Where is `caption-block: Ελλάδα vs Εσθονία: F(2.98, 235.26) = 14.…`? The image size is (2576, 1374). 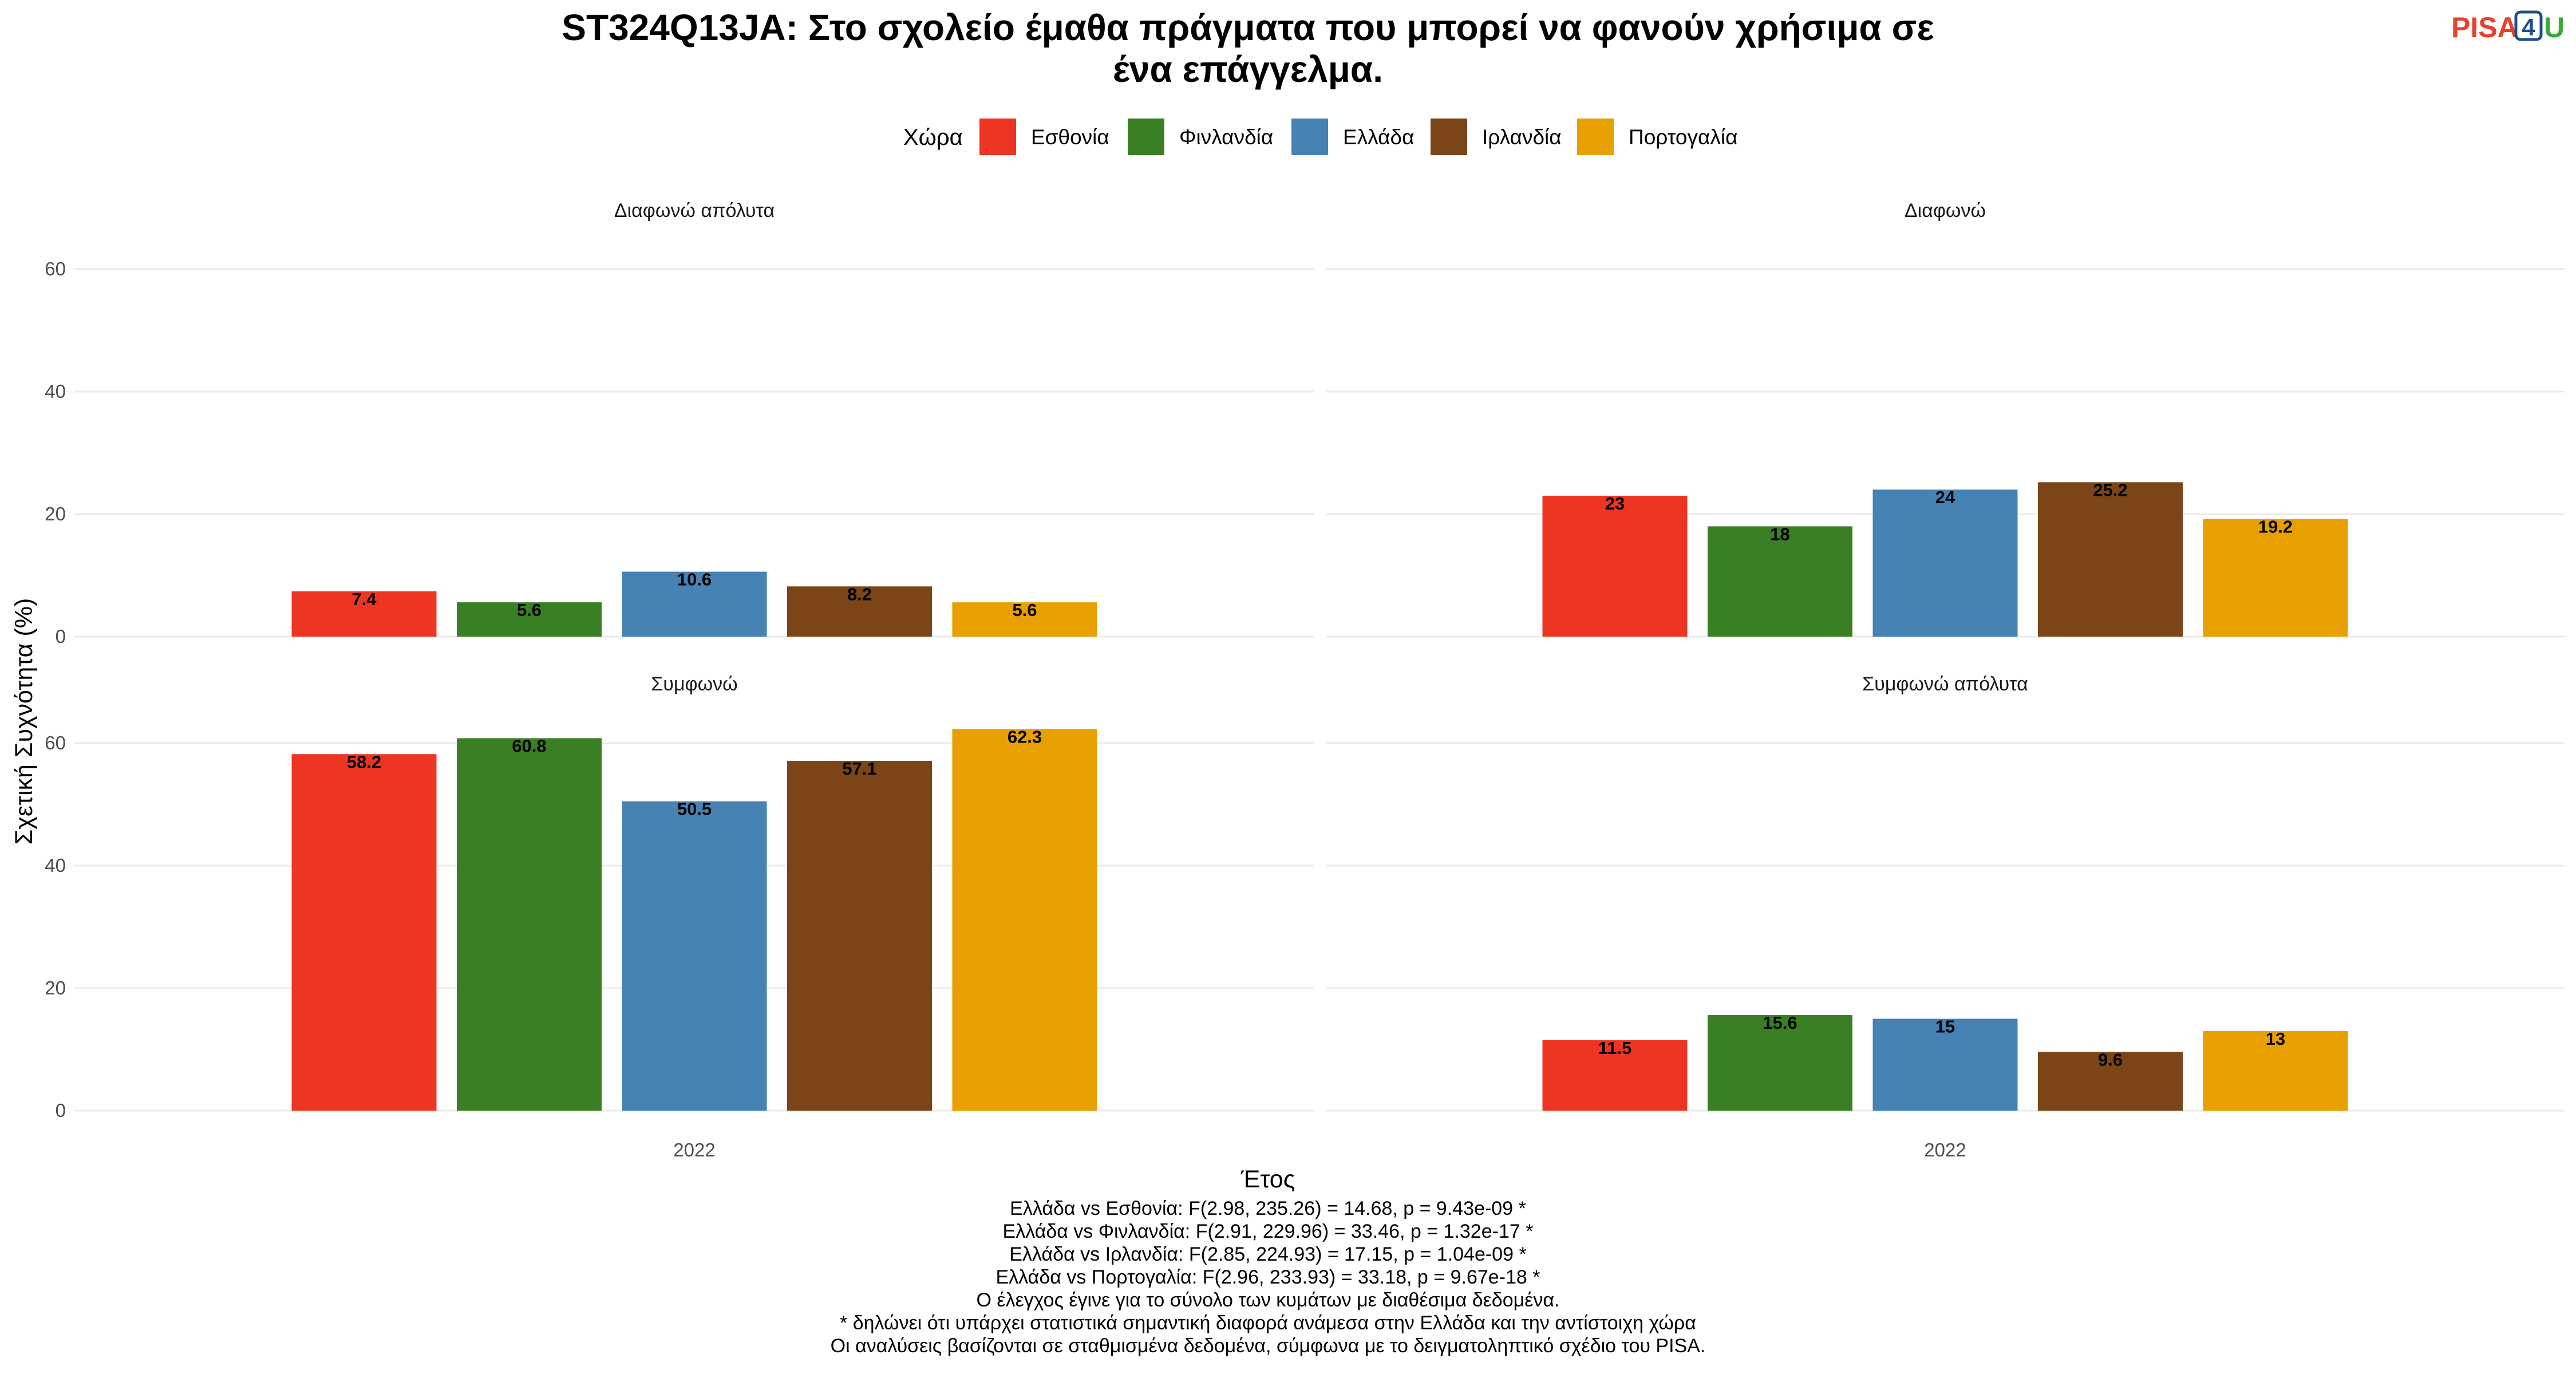
caption-block: Ελλάδα vs Εσθονία: F(2.98, 235.26) = 14.… is located at coordinates (1268, 1278).